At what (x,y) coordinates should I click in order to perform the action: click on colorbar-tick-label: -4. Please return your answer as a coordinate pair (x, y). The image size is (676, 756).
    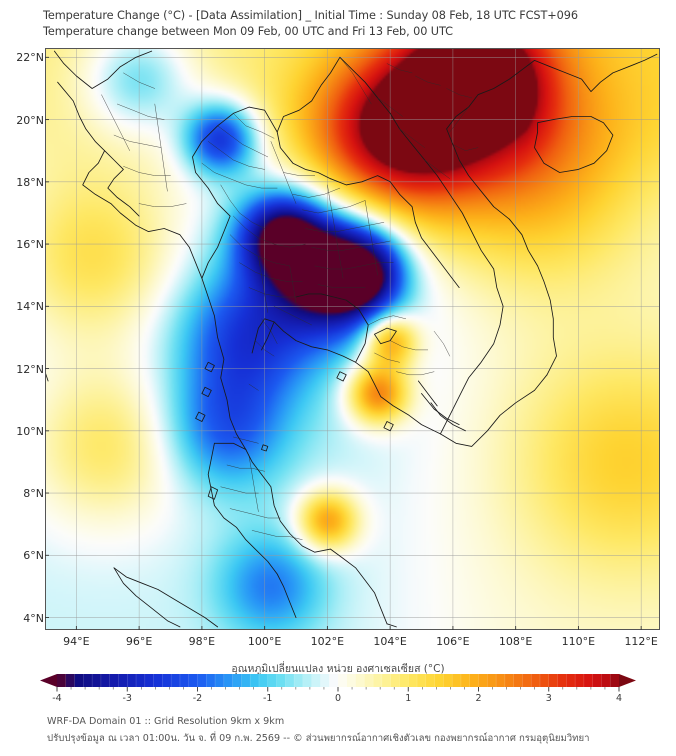
    Looking at the image, I should click on (57, 698).